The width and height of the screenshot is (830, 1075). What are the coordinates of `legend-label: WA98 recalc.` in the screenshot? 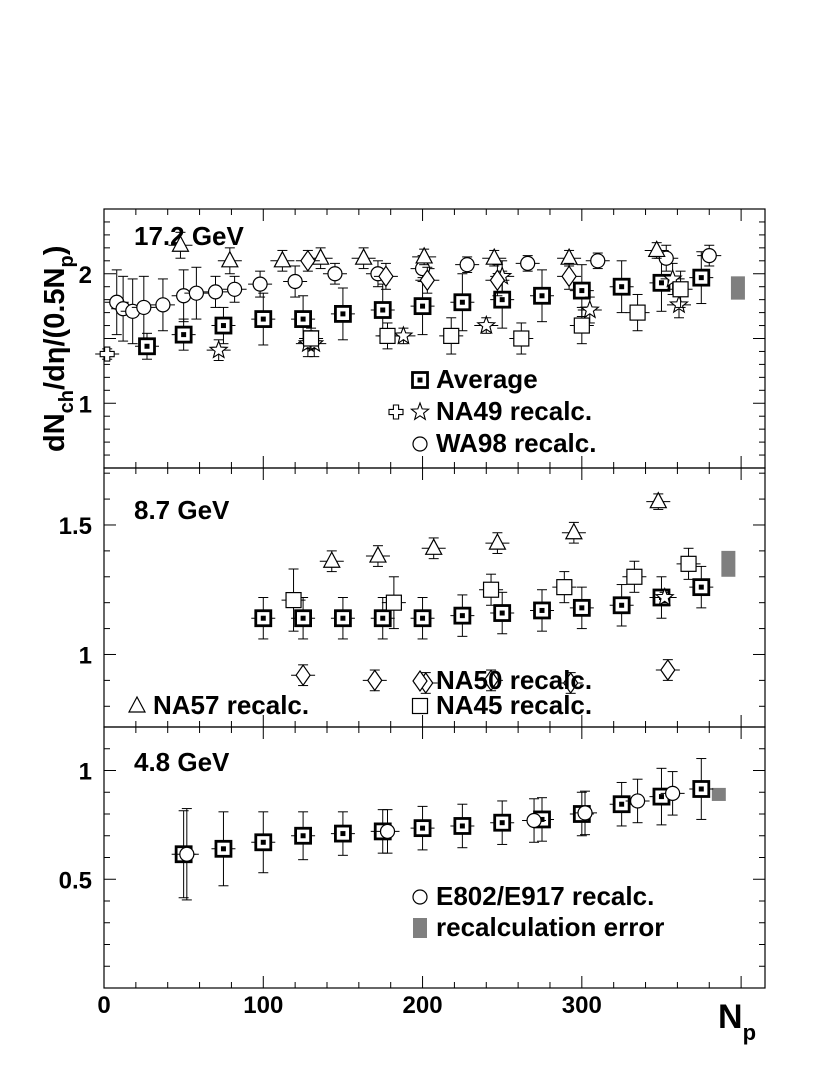 It's located at (516, 443).